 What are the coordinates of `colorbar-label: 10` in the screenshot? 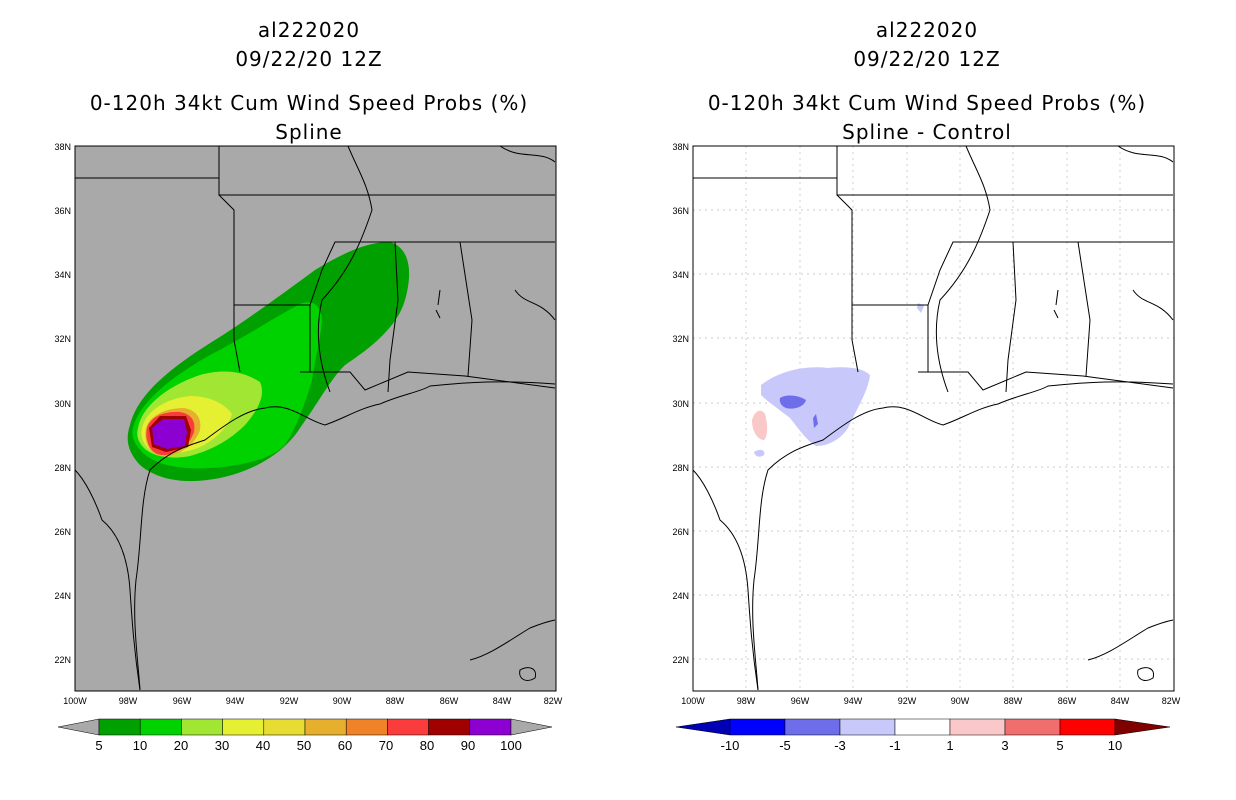 It's located at (140, 745).